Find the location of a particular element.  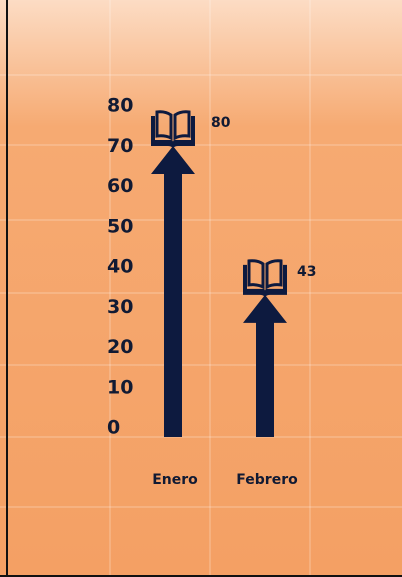

y-tick-label: 20 is located at coordinates (120, 347).